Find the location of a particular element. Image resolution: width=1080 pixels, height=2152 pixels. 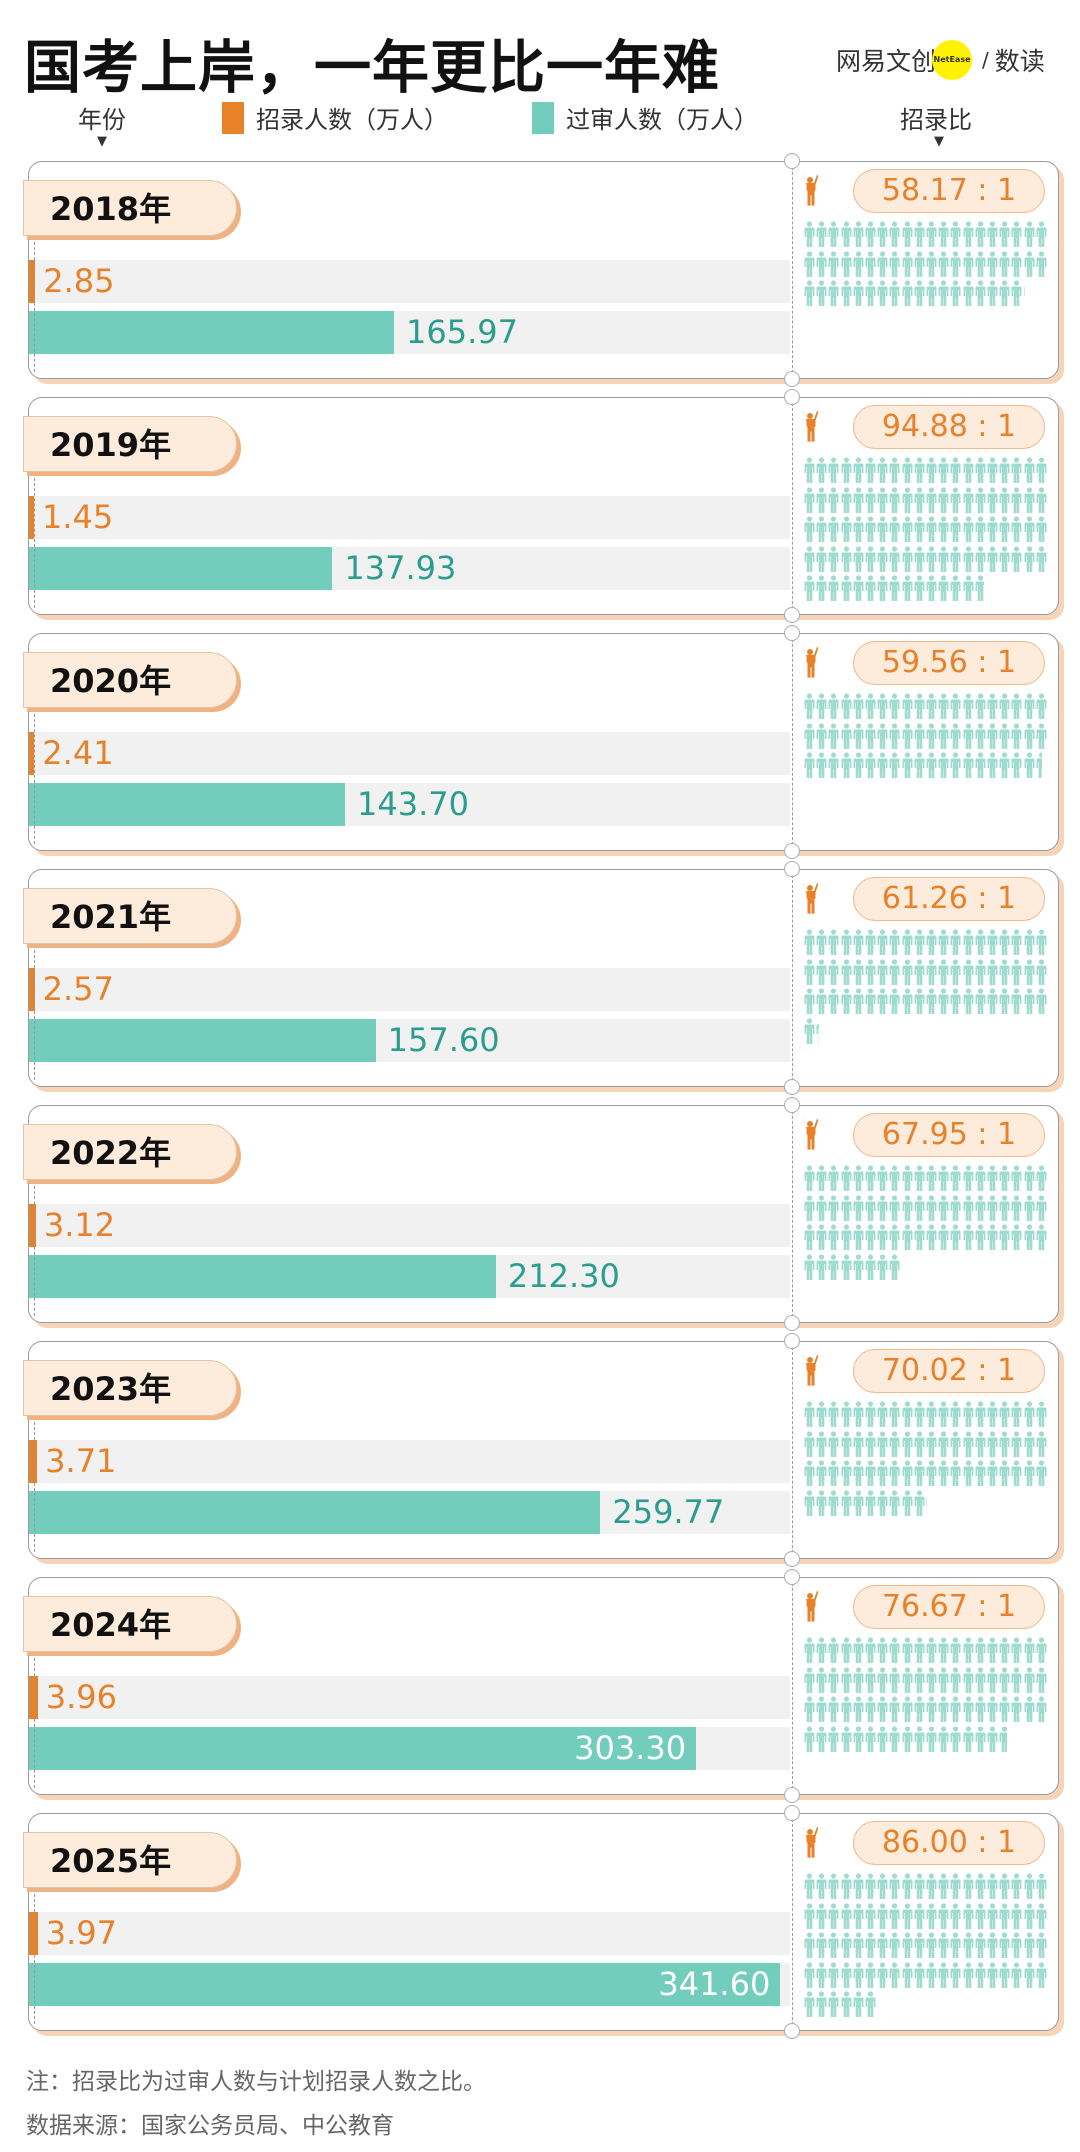

hires-track: 3.12 is located at coordinates (409, 1225).